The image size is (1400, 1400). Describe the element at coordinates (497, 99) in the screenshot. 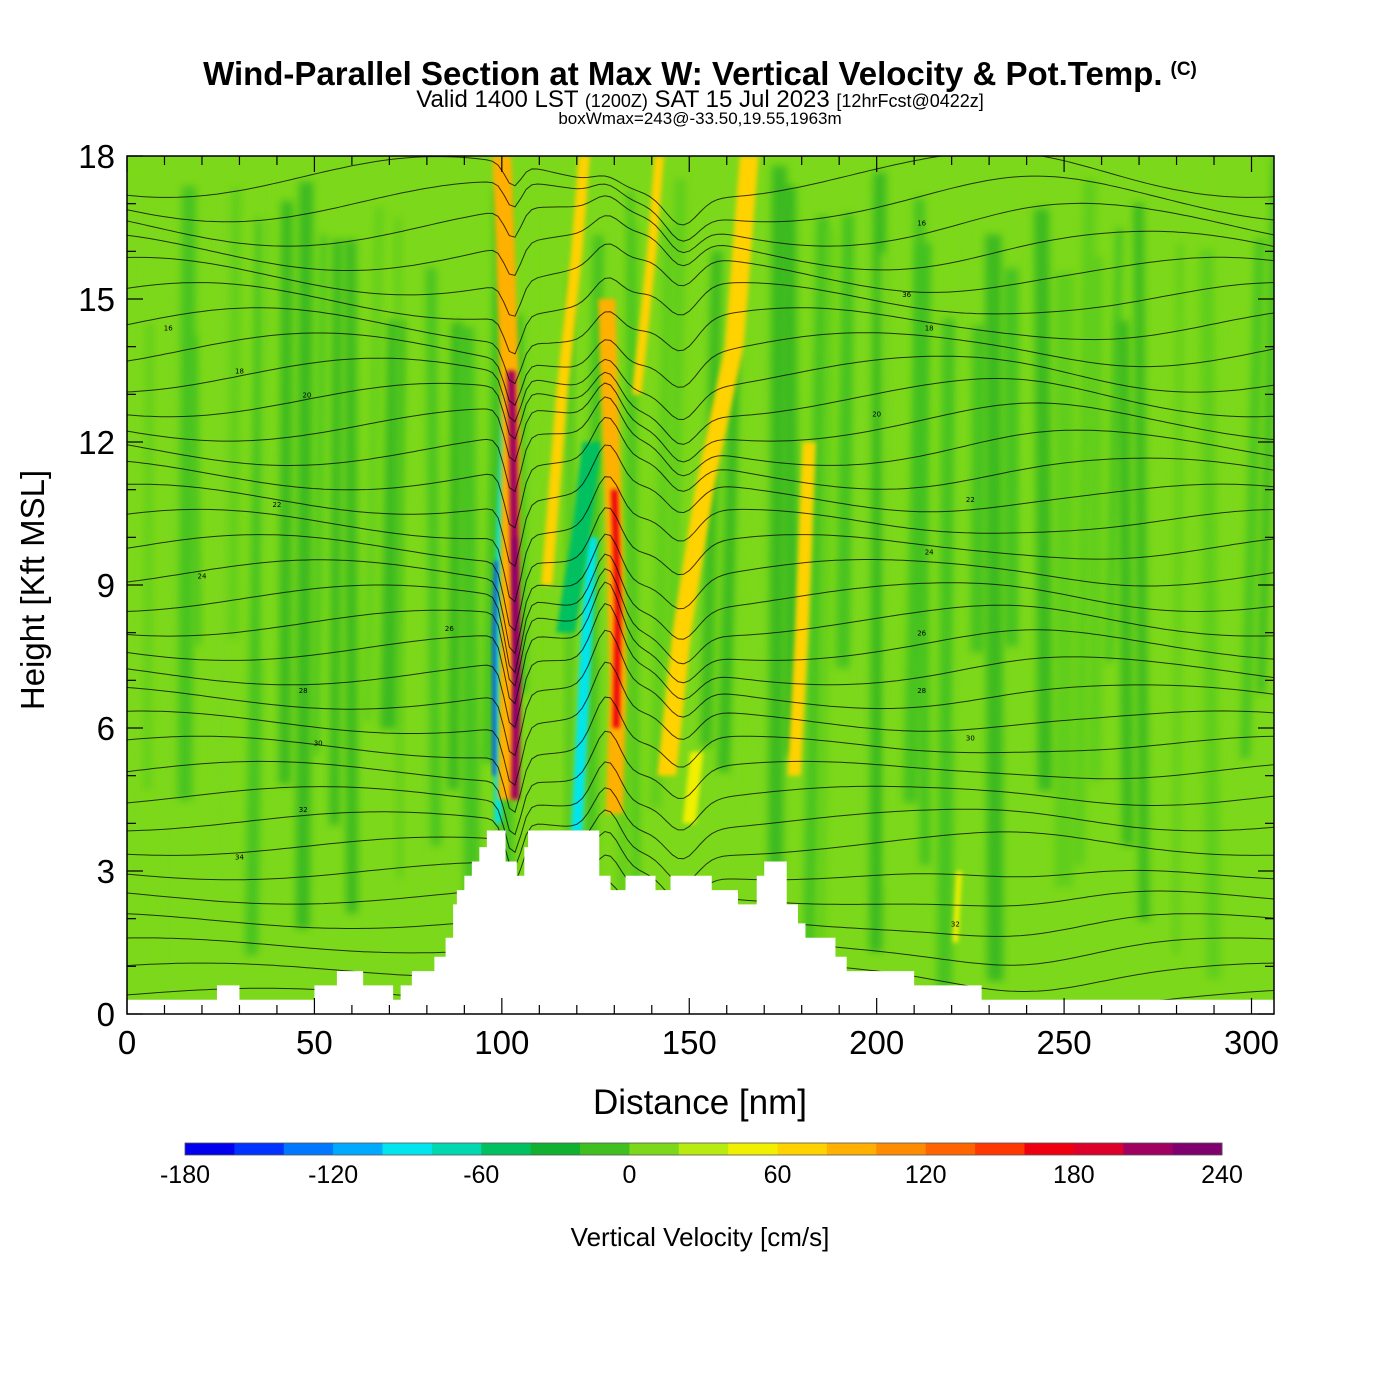

I see `valid-prefix: Valid 1400 LST` at that location.